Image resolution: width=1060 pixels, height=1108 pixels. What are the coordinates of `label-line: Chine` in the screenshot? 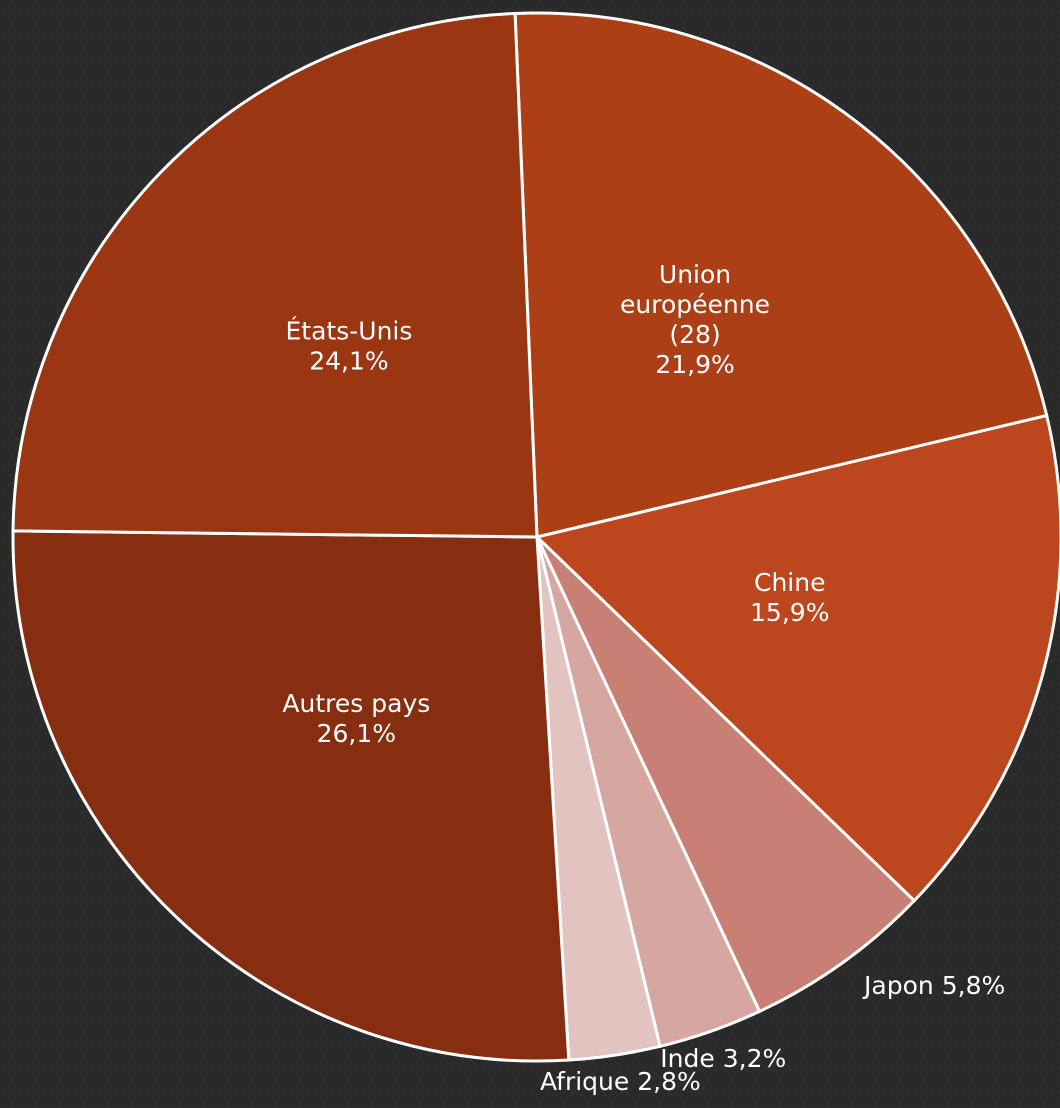 It's located at (789, 582).